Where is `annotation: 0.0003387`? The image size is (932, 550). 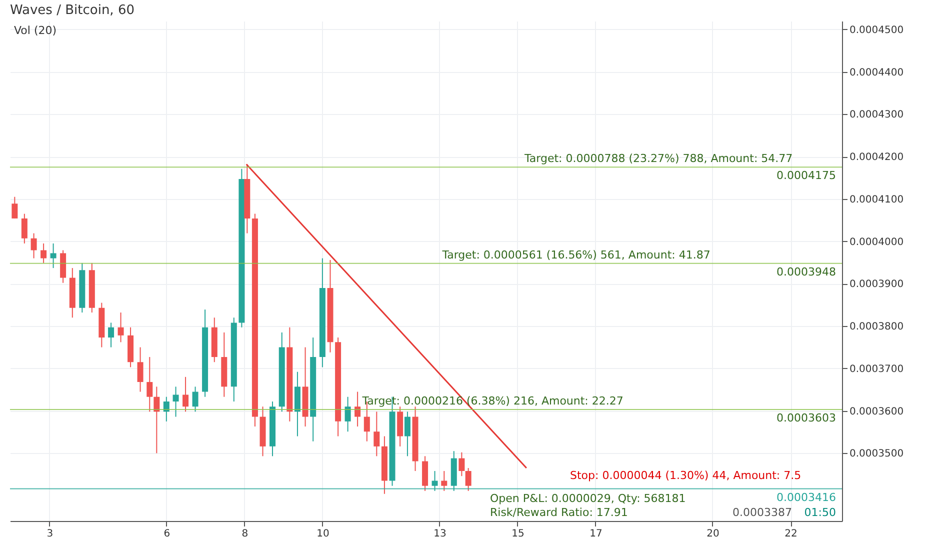
annotation: 0.0003387 is located at coordinates (762, 512).